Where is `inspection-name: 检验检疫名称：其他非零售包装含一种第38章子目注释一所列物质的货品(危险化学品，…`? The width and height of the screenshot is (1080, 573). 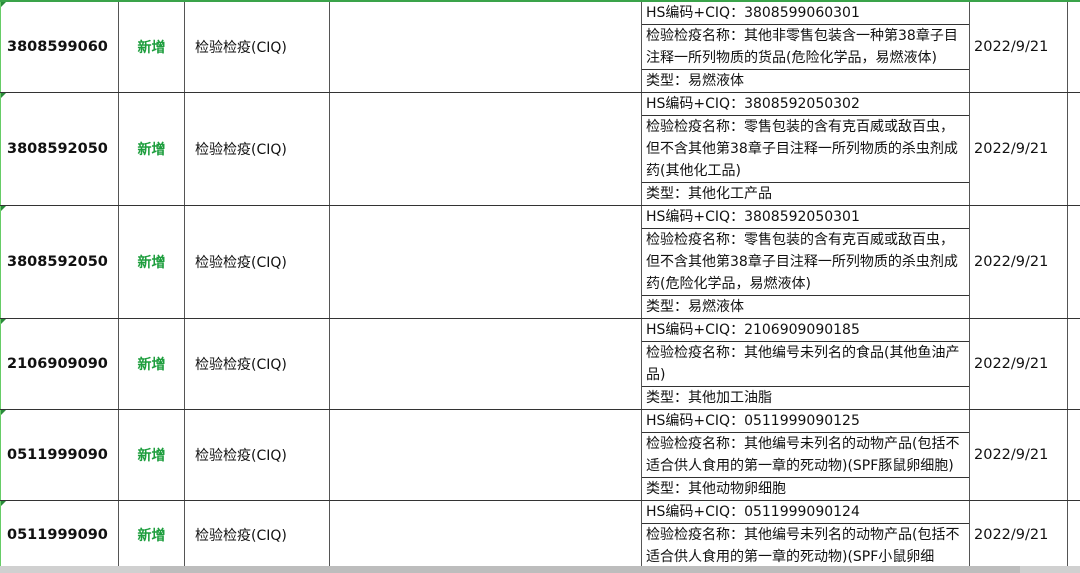 inspection-name: 检验检疫名称：其他非零售包装含一种第38章子目注释一所列物质的货品(危险化学品，… is located at coordinates (805, 47).